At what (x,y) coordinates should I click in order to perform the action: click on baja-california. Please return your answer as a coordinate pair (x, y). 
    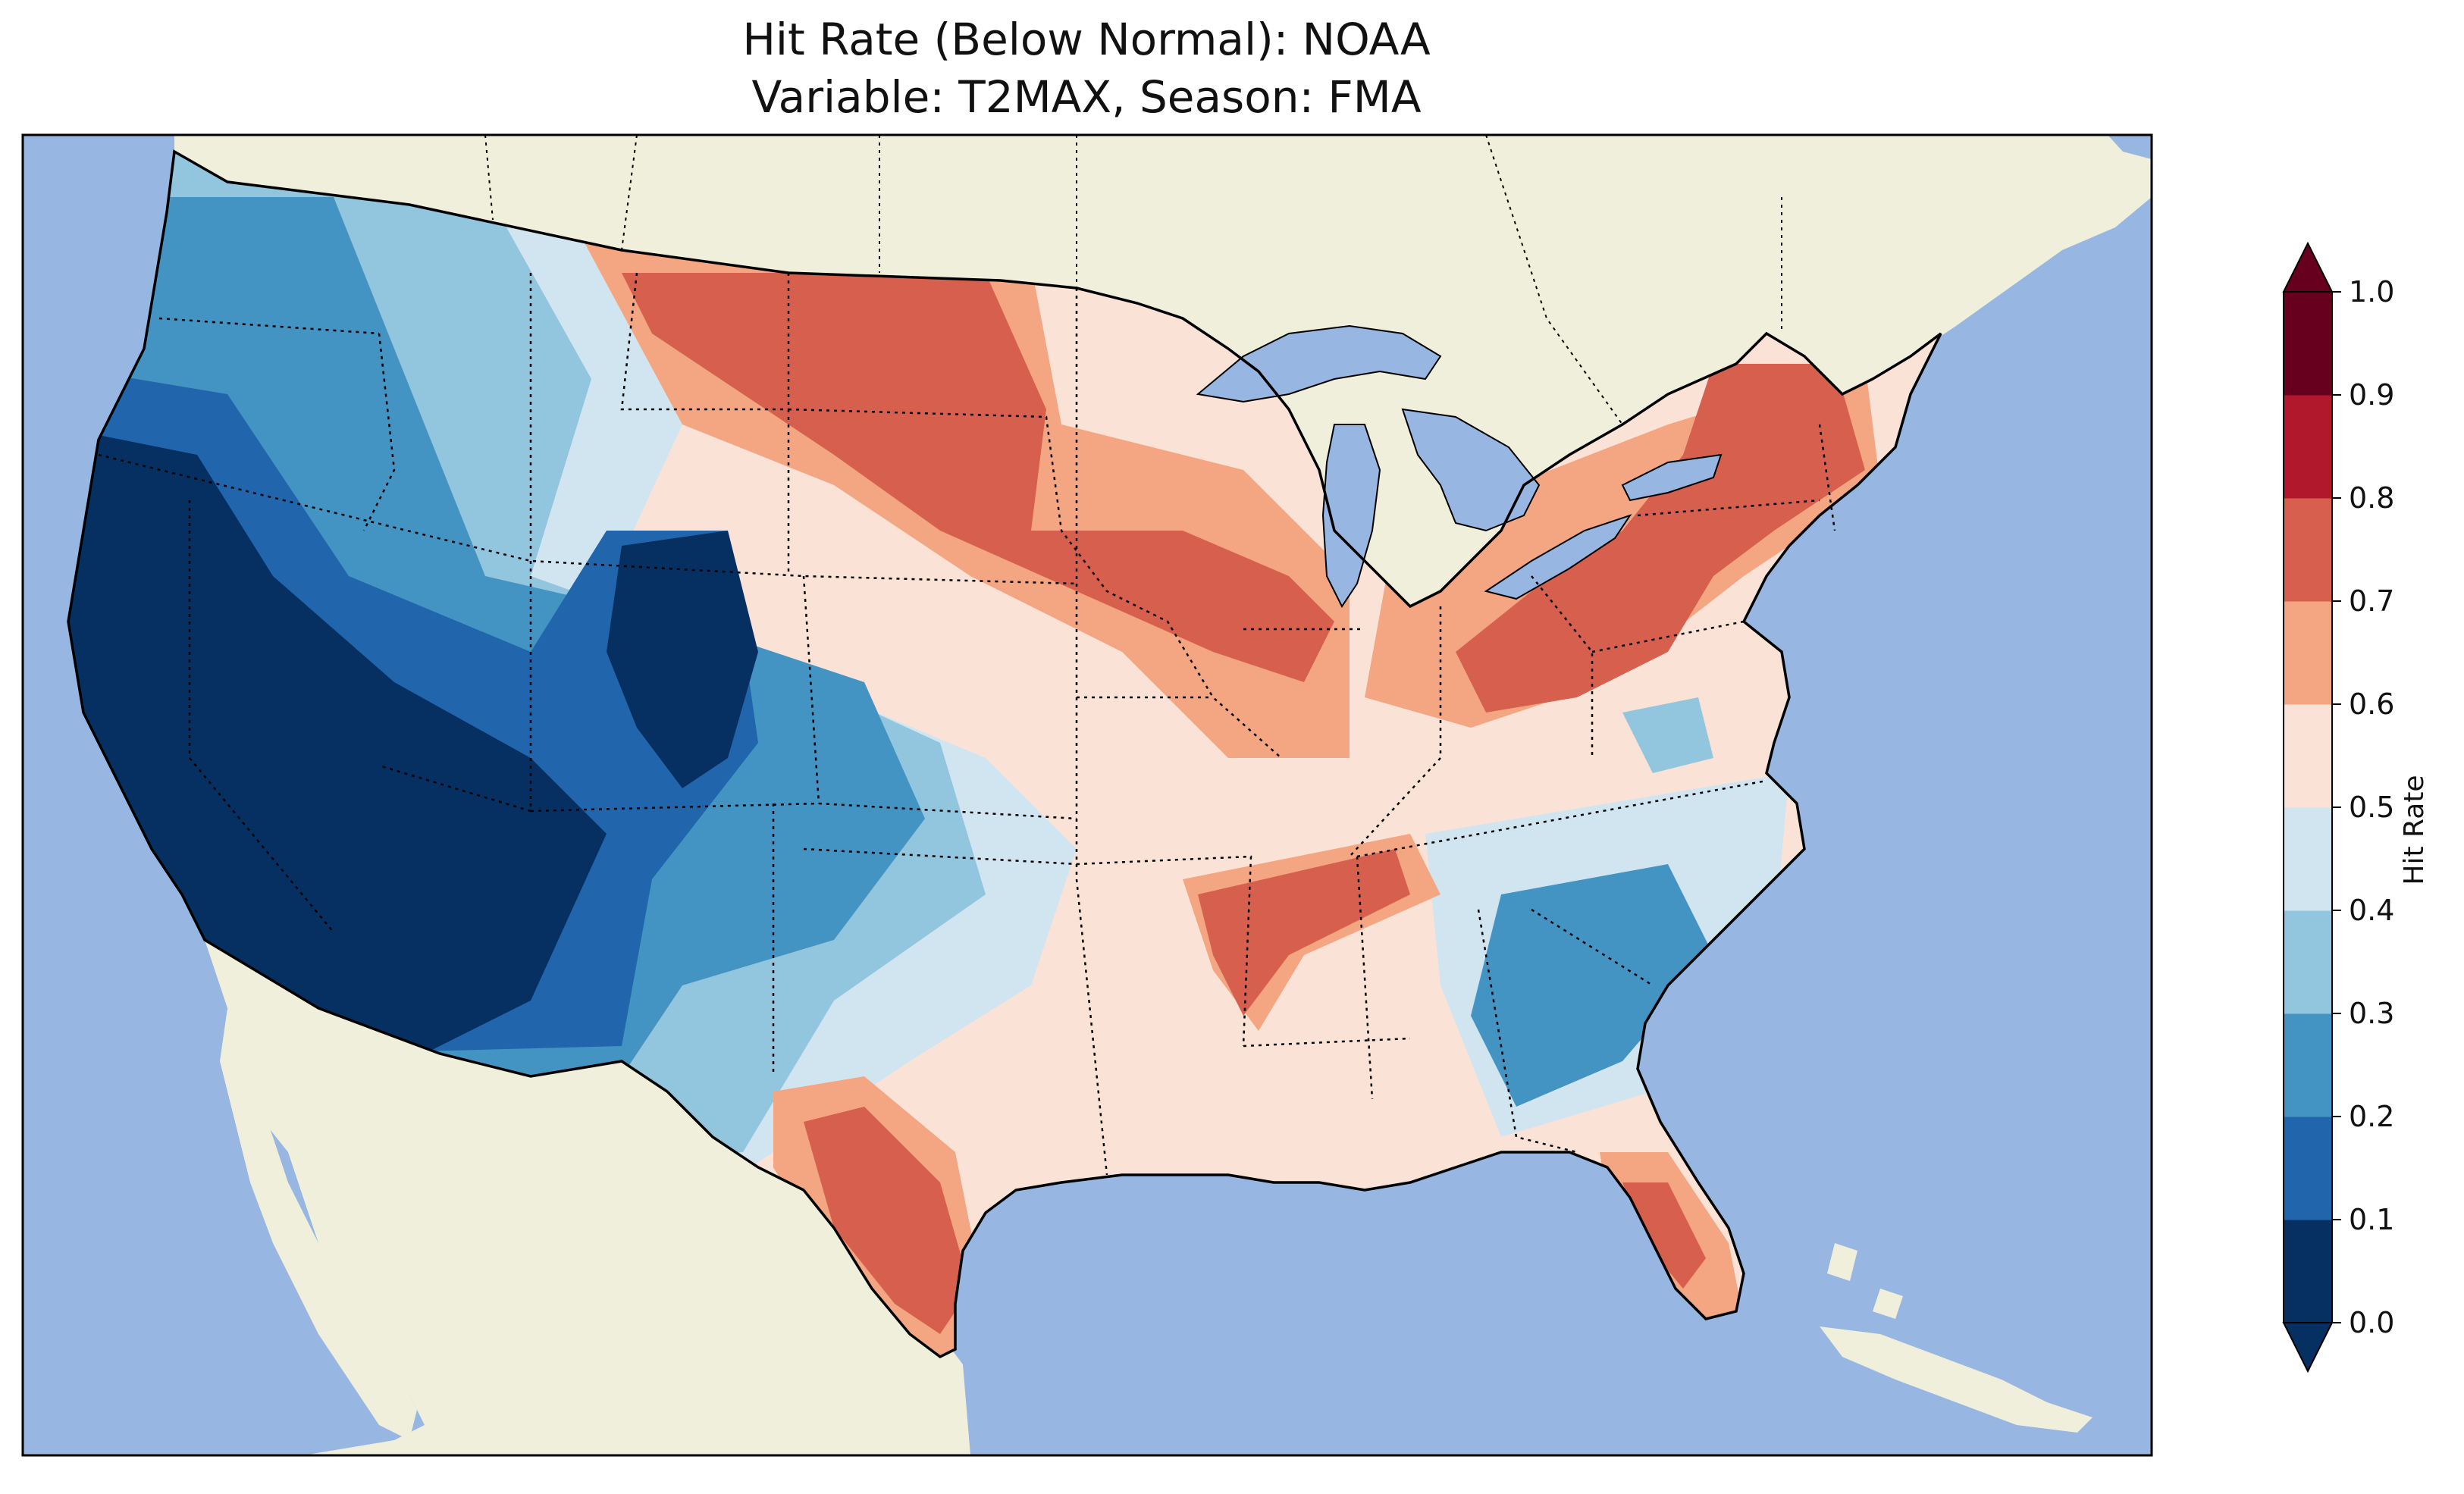
    Looking at the image, I should click on (318, 1224).